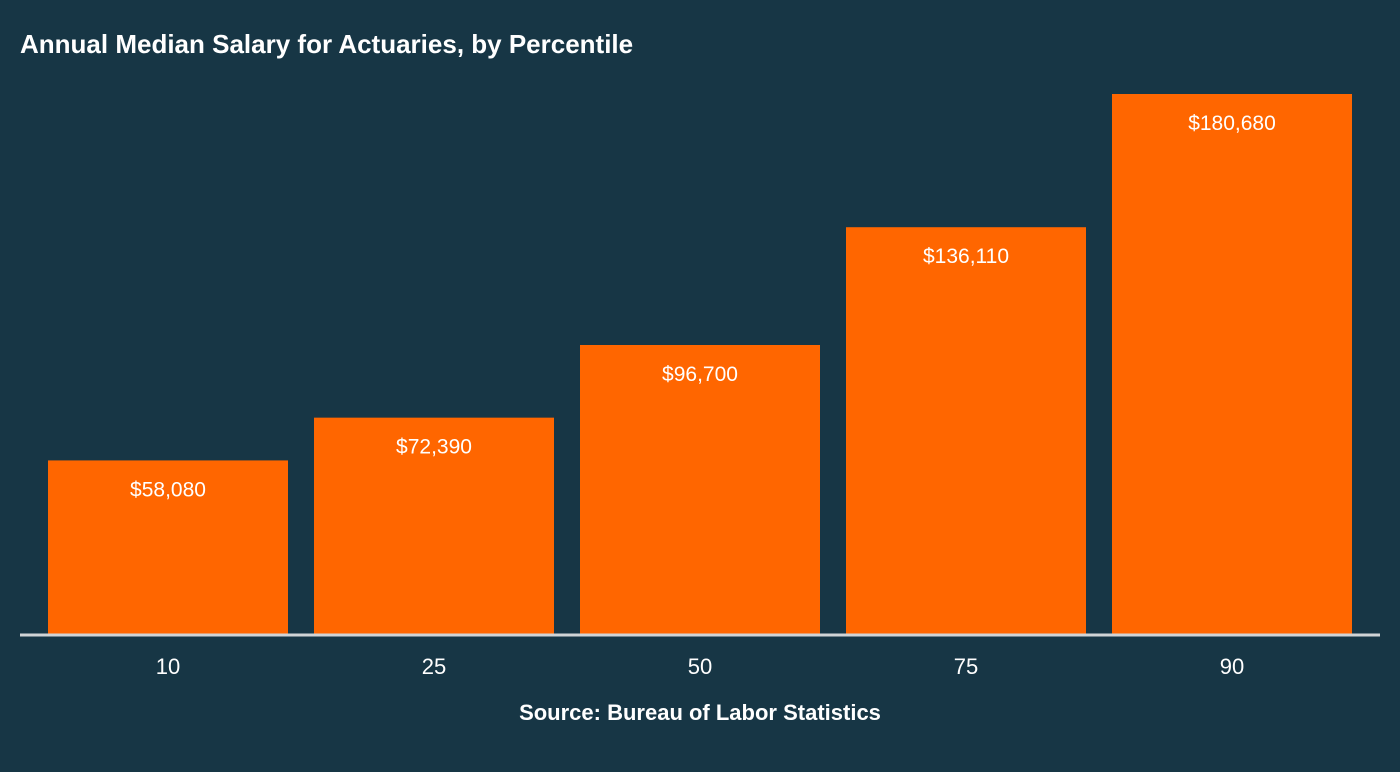 The image size is (1400, 772). Describe the element at coordinates (700, 374) in the screenshot. I see `bar-value-label-50: $96,700` at that location.